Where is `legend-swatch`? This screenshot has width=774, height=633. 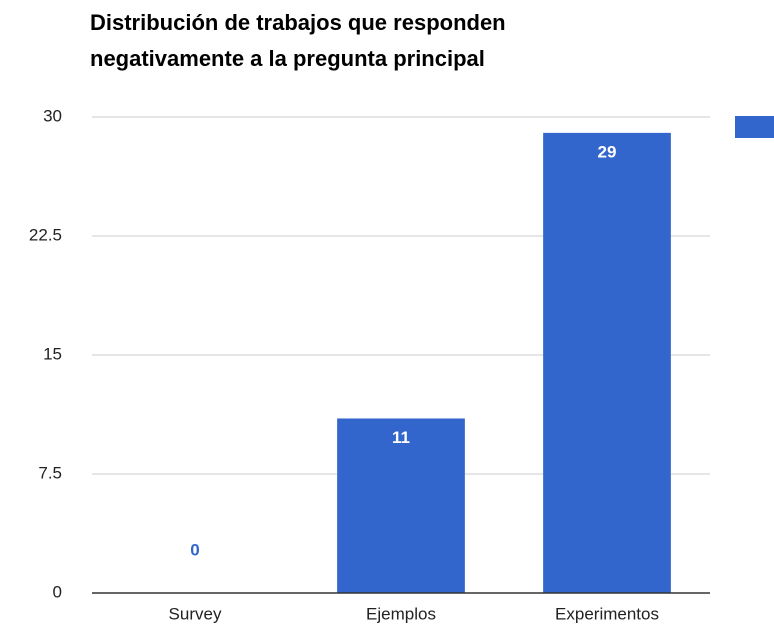 legend-swatch is located at coordinates (754, 127).